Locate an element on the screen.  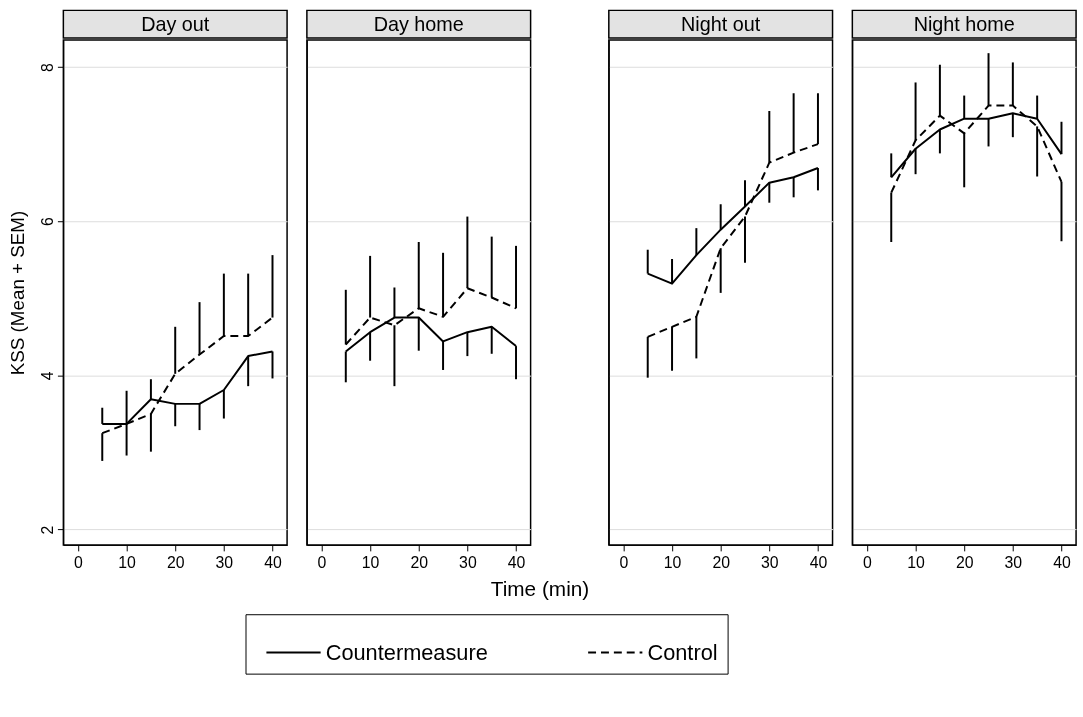
y-tick-label: 4 is located at coordinates (47, 376).